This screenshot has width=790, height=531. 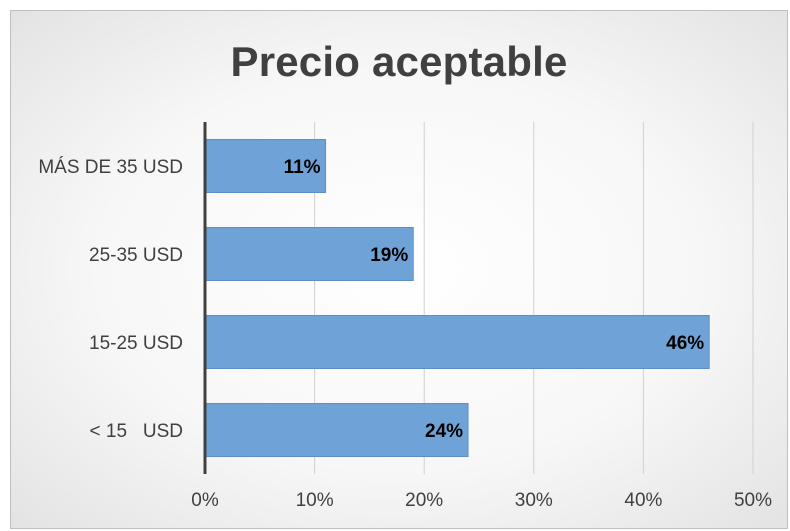 I want to click on data-label: 19%, so click(x=389, y=255).